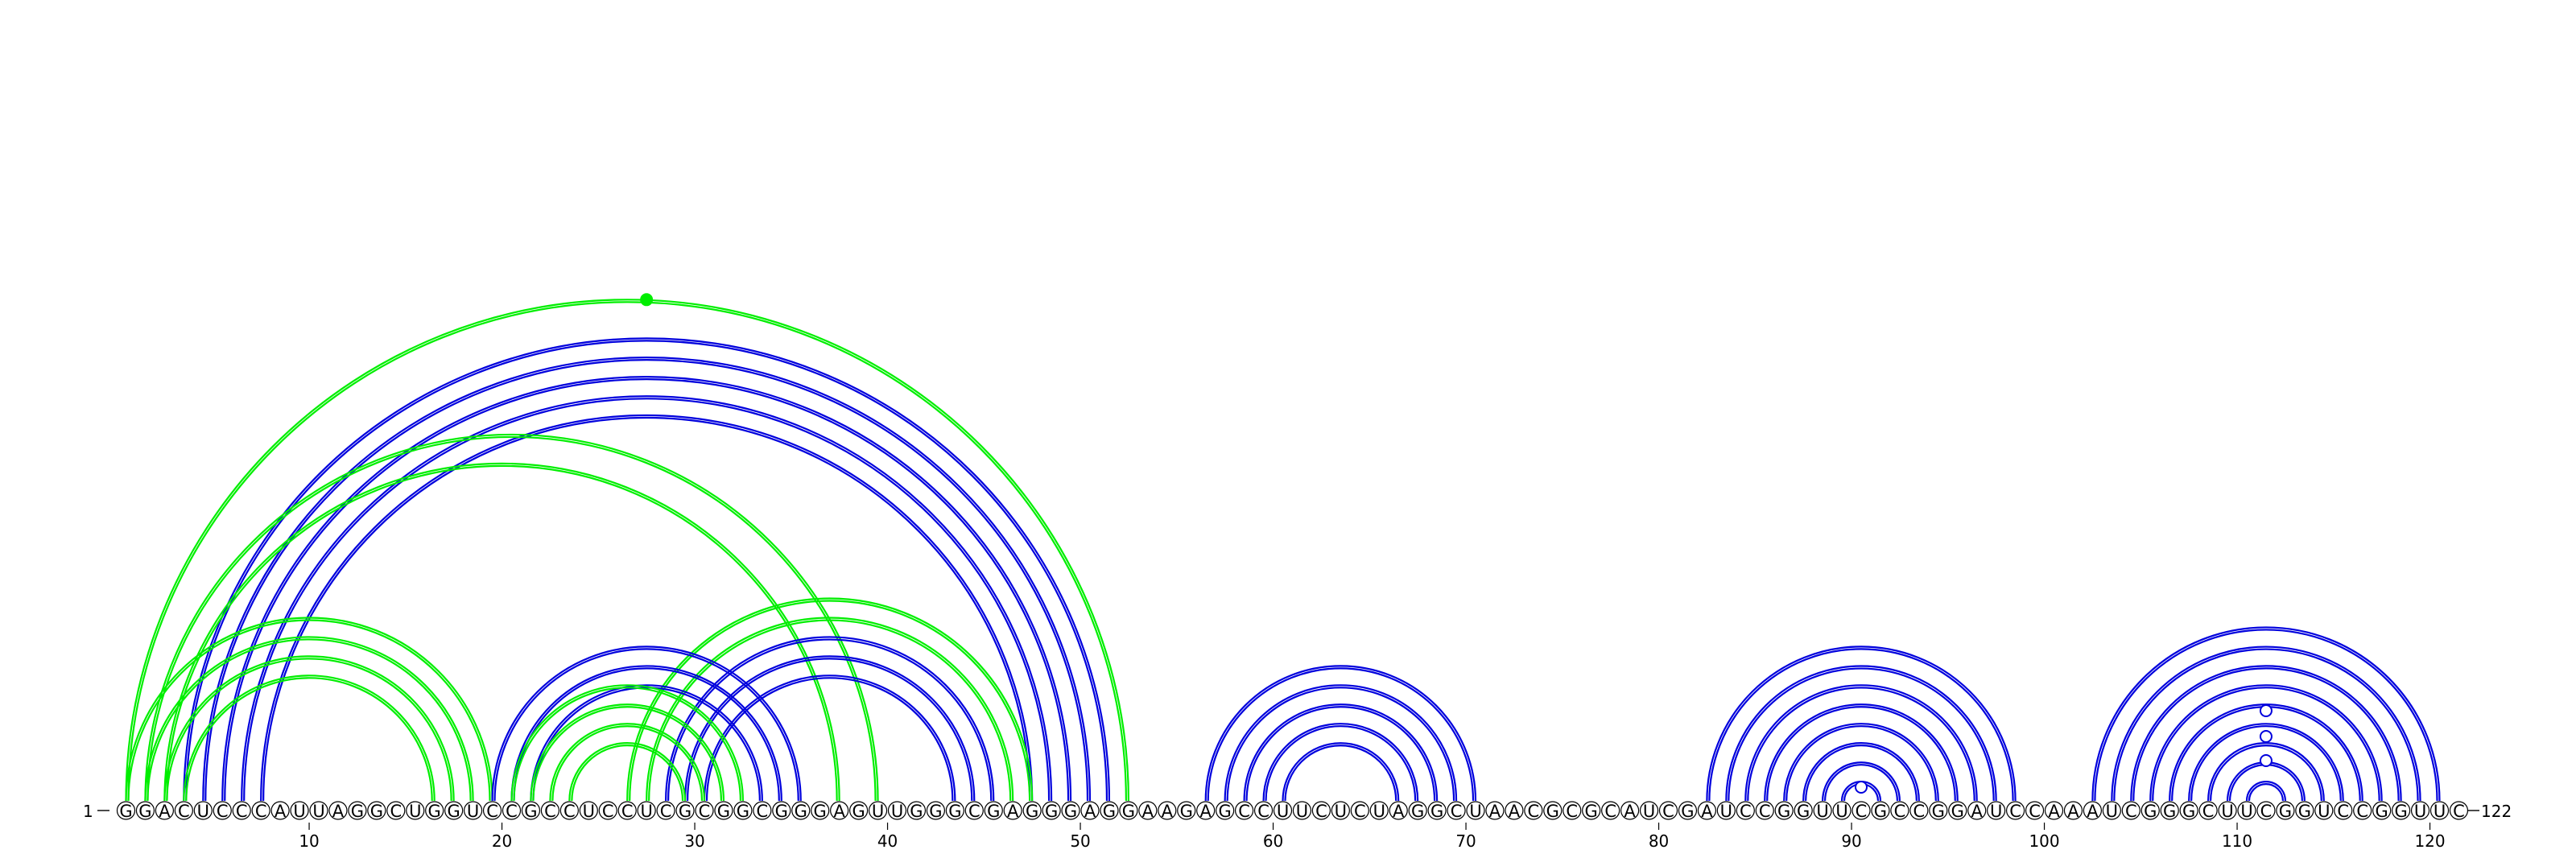  Describe the element at coordinates (2044, 841) in the screenshot. I see `tick-label: 100` at that location.